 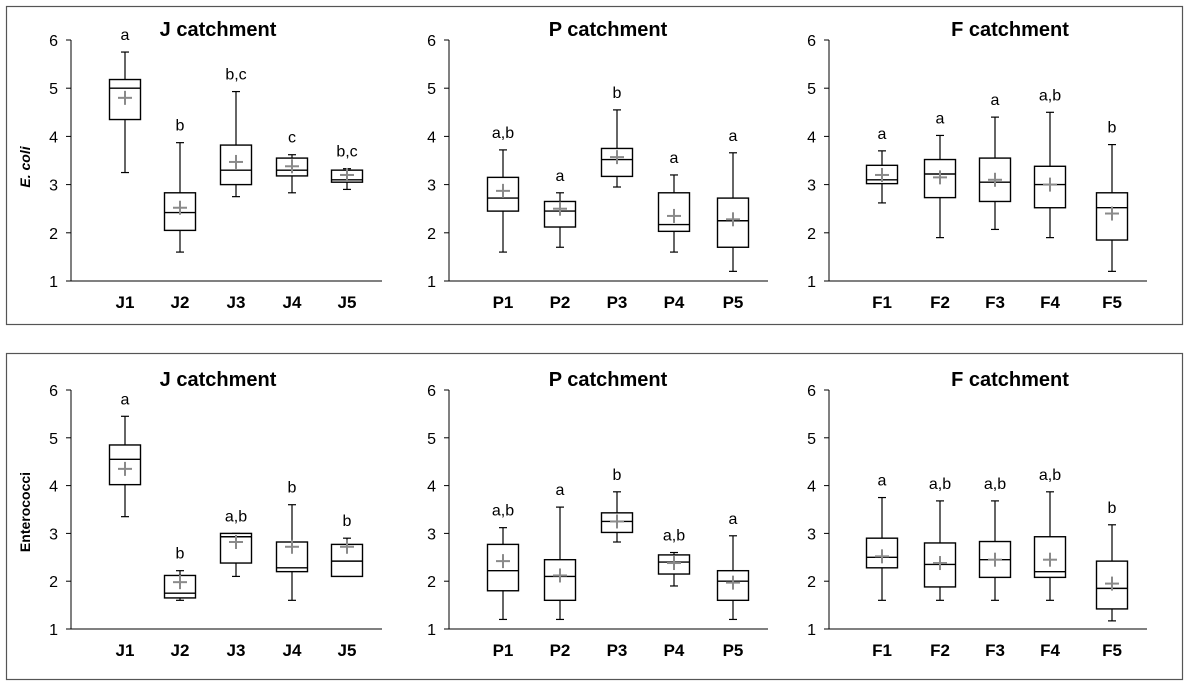 What do you see at coordinates (977, 165) in the screenshot?
I see `chart-0-2: F catchment 1 2 3 4 5 6 a F1 a F2 a F3 a,b F4 b F5` at bounding box center [977, 165].